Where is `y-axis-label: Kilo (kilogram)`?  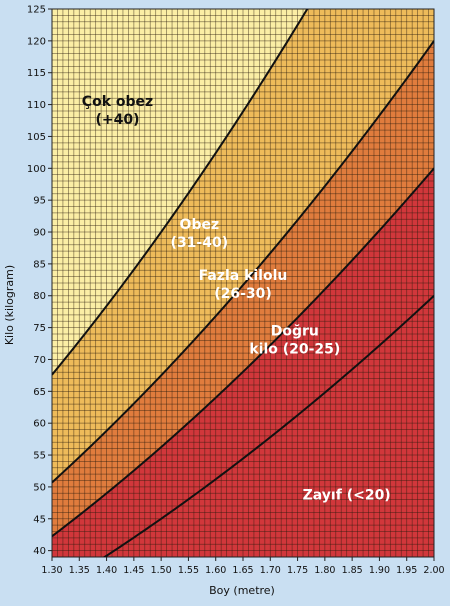 y-axis-label: Kilo (kilogram) is located at coordinates (9, 305).